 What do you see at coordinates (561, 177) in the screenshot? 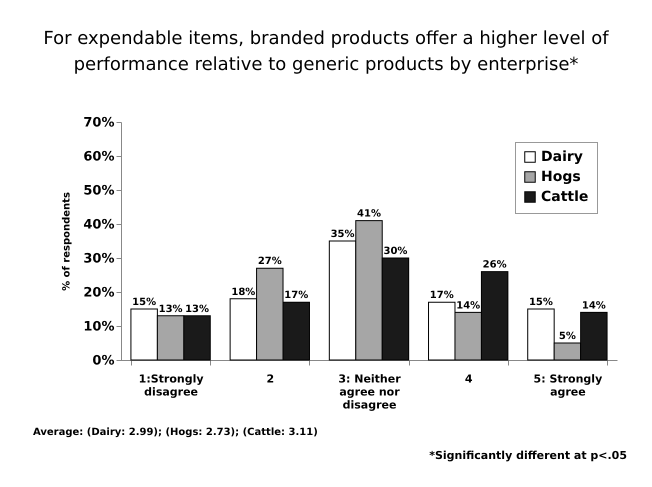
I see `legend-label: Hogs` at bounding box center [561, 177].